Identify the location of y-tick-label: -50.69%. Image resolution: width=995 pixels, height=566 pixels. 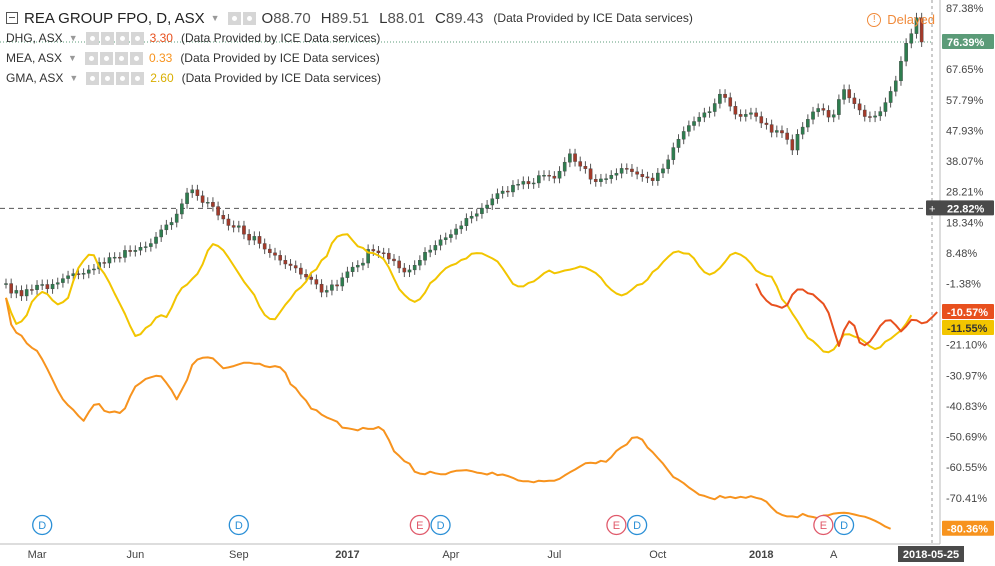
(966, 438).